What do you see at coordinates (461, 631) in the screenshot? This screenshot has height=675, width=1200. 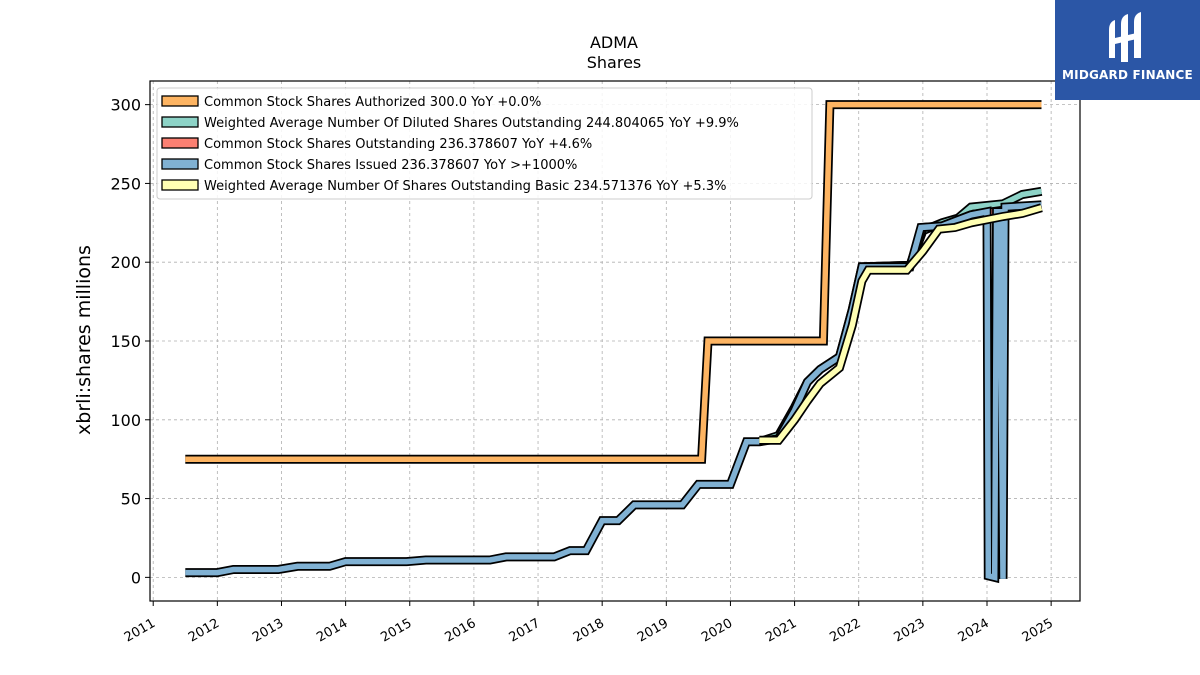 I see `x-tick-label: 2016` at bounding box center [461, 631].